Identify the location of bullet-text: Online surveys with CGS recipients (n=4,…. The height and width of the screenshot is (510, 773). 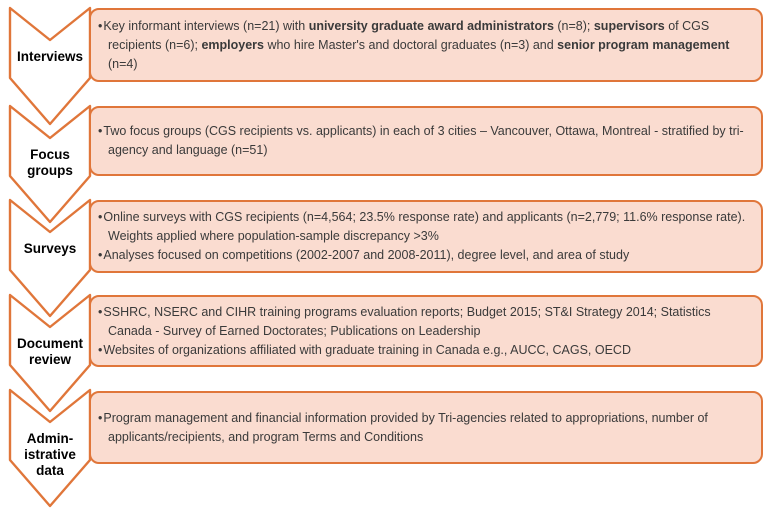
(424, 226).